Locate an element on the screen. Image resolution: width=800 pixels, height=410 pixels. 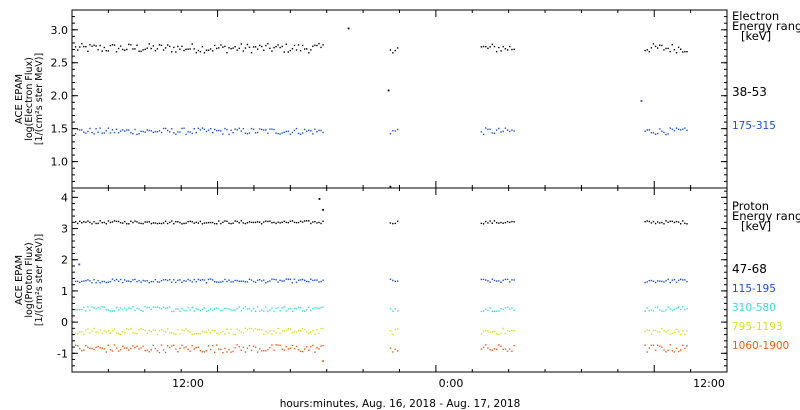
data-point-outlier is located at coordinates (319, 199).